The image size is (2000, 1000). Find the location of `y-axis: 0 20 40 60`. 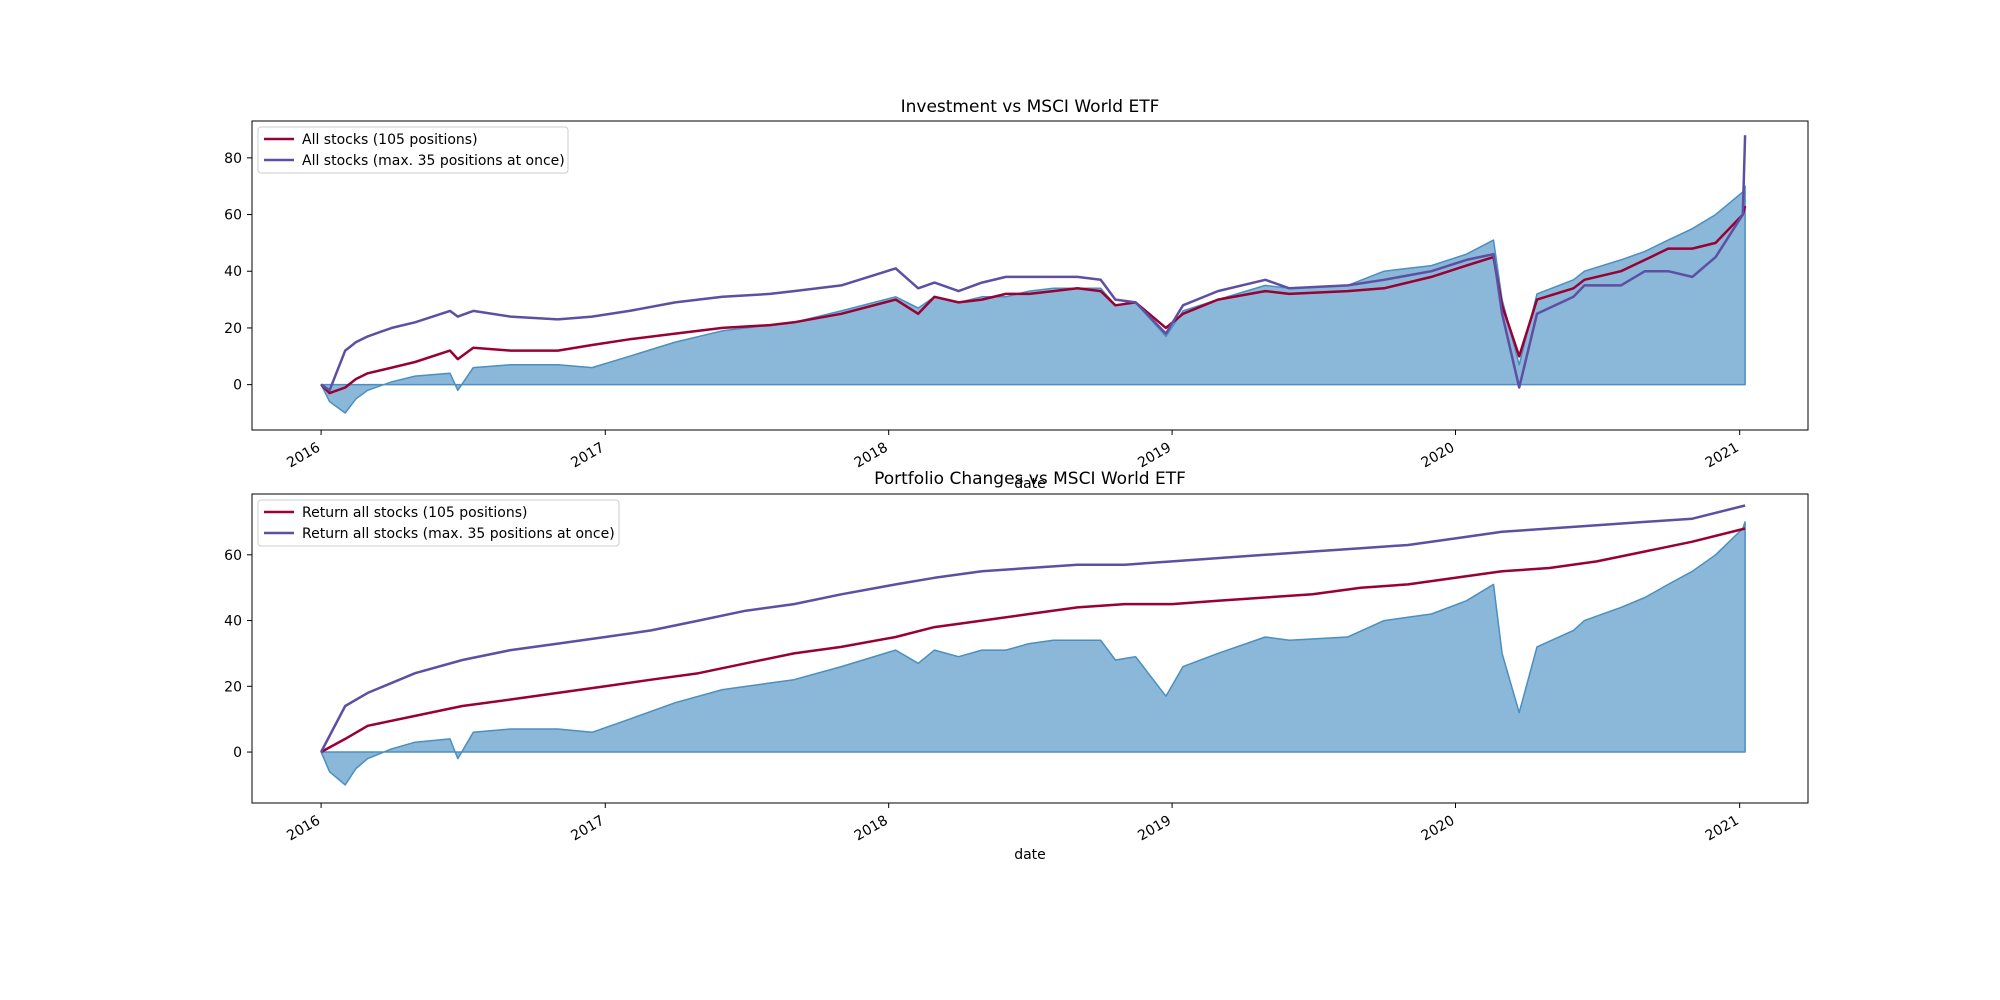

y-axis: 0 20 40 60 is located at coordinates (238, 654).